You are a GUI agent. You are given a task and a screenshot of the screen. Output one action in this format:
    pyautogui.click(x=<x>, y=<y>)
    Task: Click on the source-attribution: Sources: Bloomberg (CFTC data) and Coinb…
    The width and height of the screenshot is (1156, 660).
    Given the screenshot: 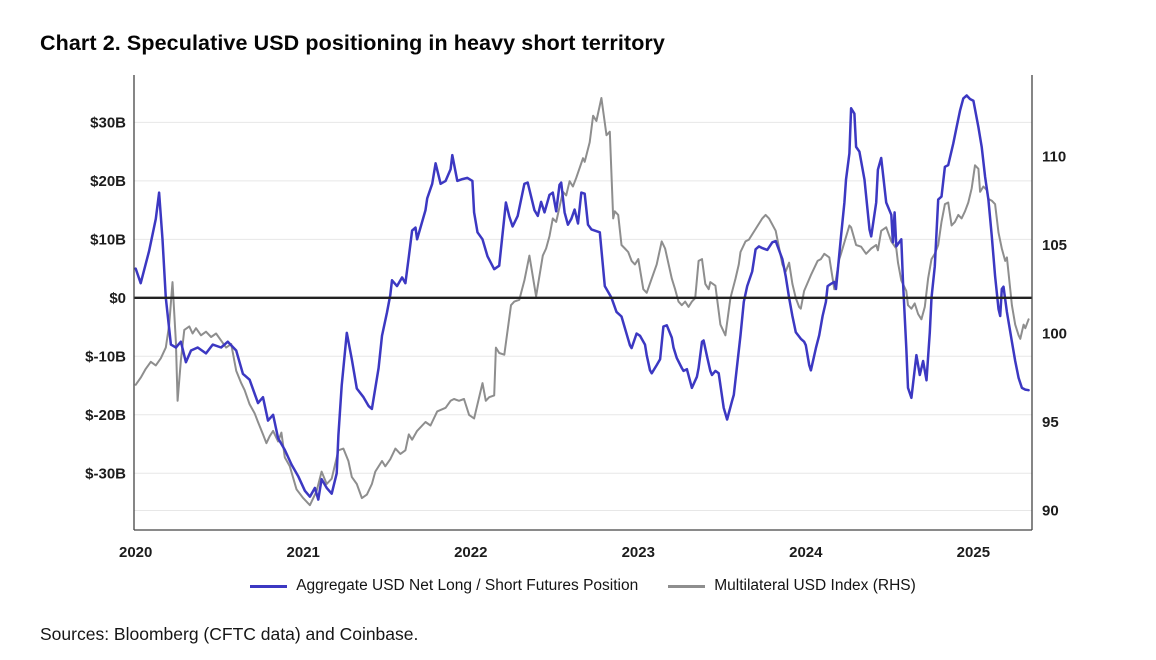 What is the action you would take?
    pyautogui.click(x=229, y=634)
    